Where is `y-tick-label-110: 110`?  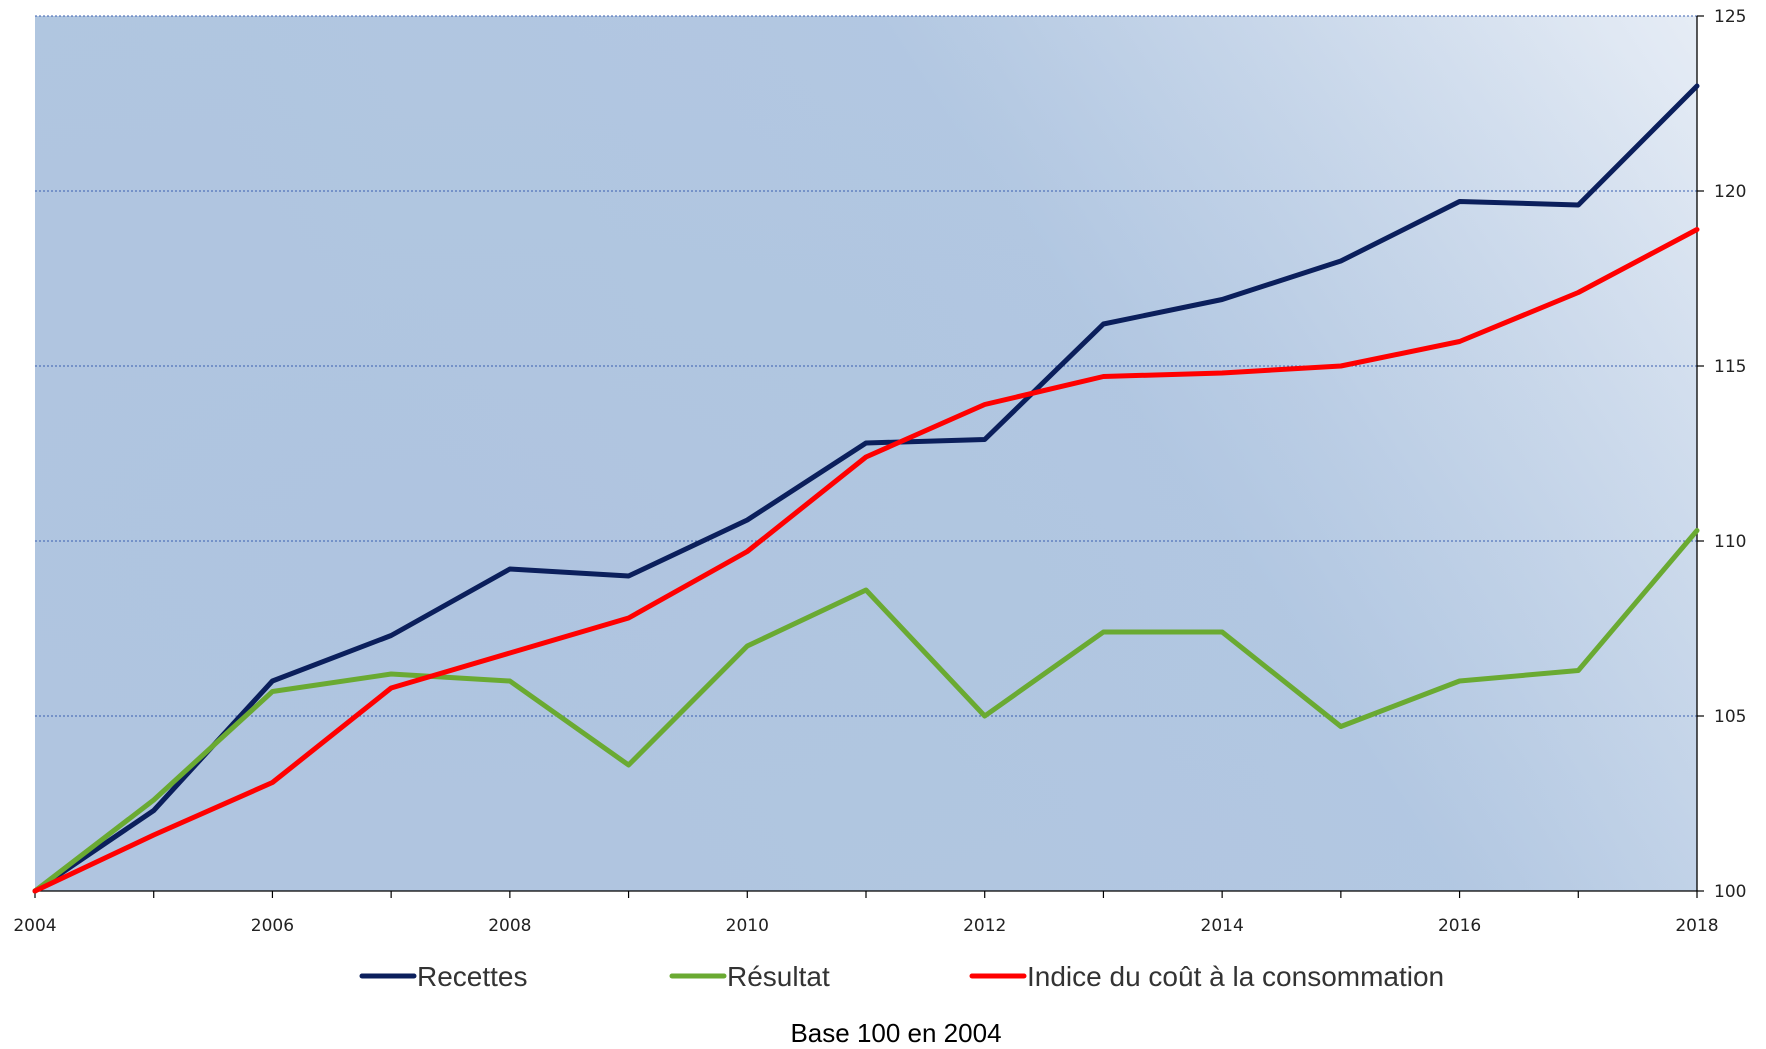 y-tick-label-110: 110 is located at coordinates (1730, 542).